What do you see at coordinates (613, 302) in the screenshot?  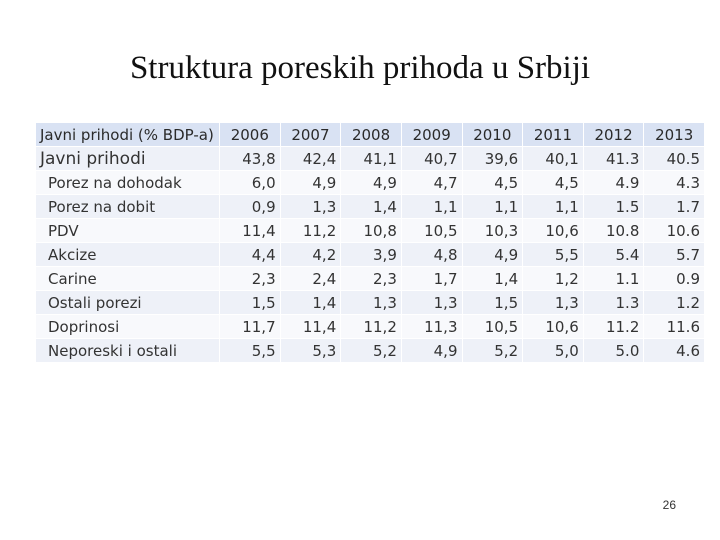 I see `table-cell: 1.3` at bounding box center [613, 302].